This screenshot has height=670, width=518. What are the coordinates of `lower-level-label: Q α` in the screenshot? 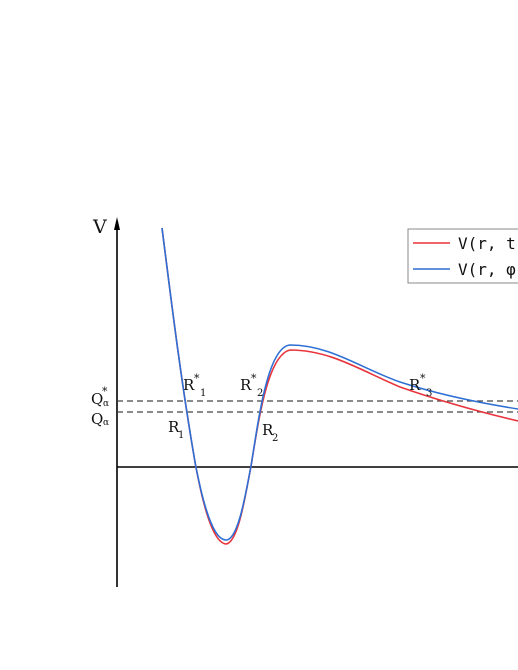 It's located at (100, 419).